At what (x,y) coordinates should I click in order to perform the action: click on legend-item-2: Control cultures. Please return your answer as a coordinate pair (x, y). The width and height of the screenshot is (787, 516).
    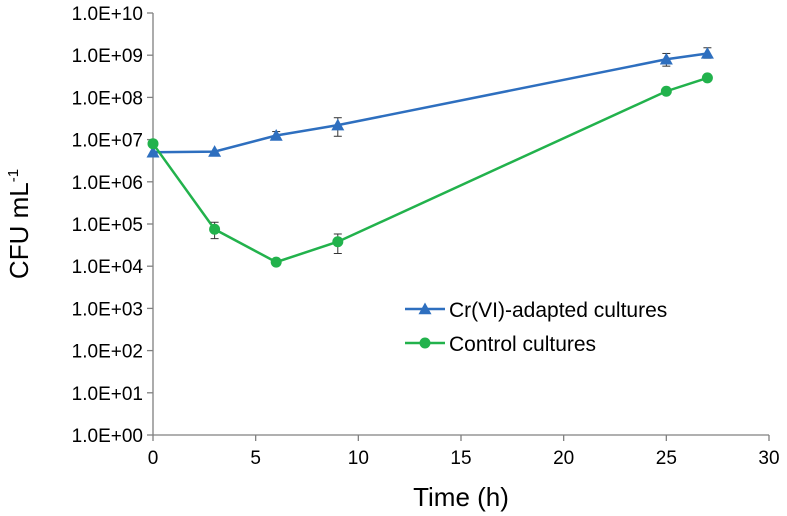
    Looking at the image, I should click on (500, 344).